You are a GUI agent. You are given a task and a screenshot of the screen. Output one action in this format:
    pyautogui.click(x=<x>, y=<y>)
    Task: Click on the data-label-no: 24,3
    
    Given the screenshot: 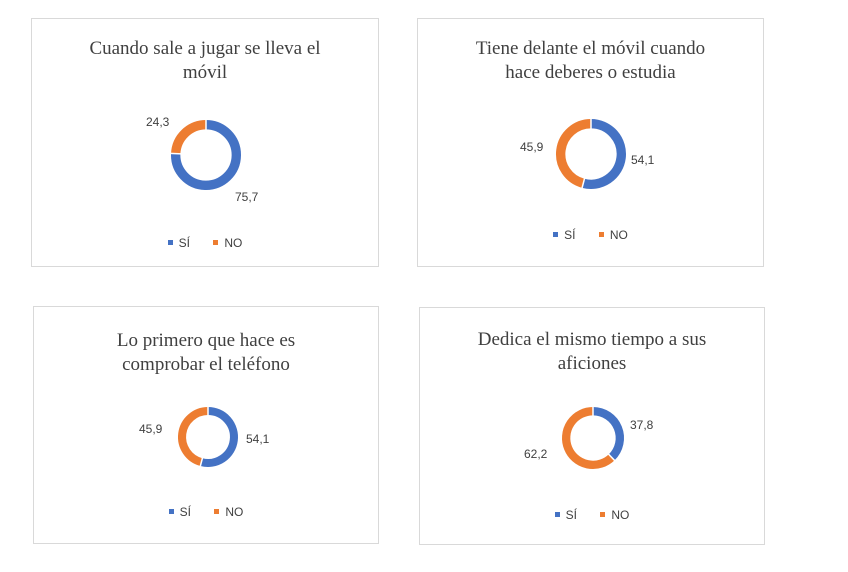 What is the action you would take?
    pyautogui.click(x=158, y=122)
    